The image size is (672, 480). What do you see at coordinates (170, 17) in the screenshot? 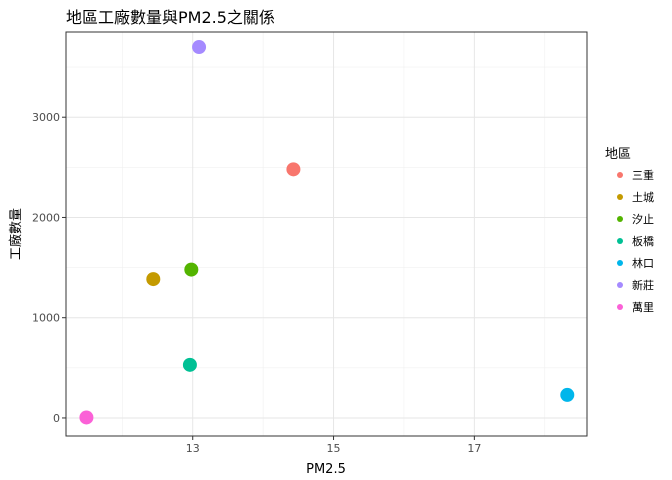
I see `chart-title: 地區工廠數量與PM2.5之關係` at bounding box center [170, 17].